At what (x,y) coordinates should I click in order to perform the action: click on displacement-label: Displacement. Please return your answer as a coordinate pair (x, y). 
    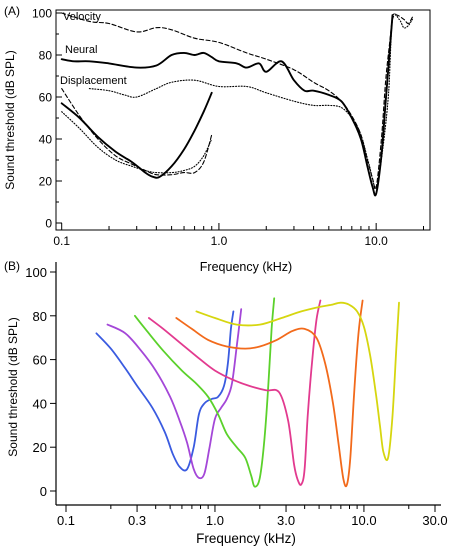
    Looking at the image, I should click on (93, 81).